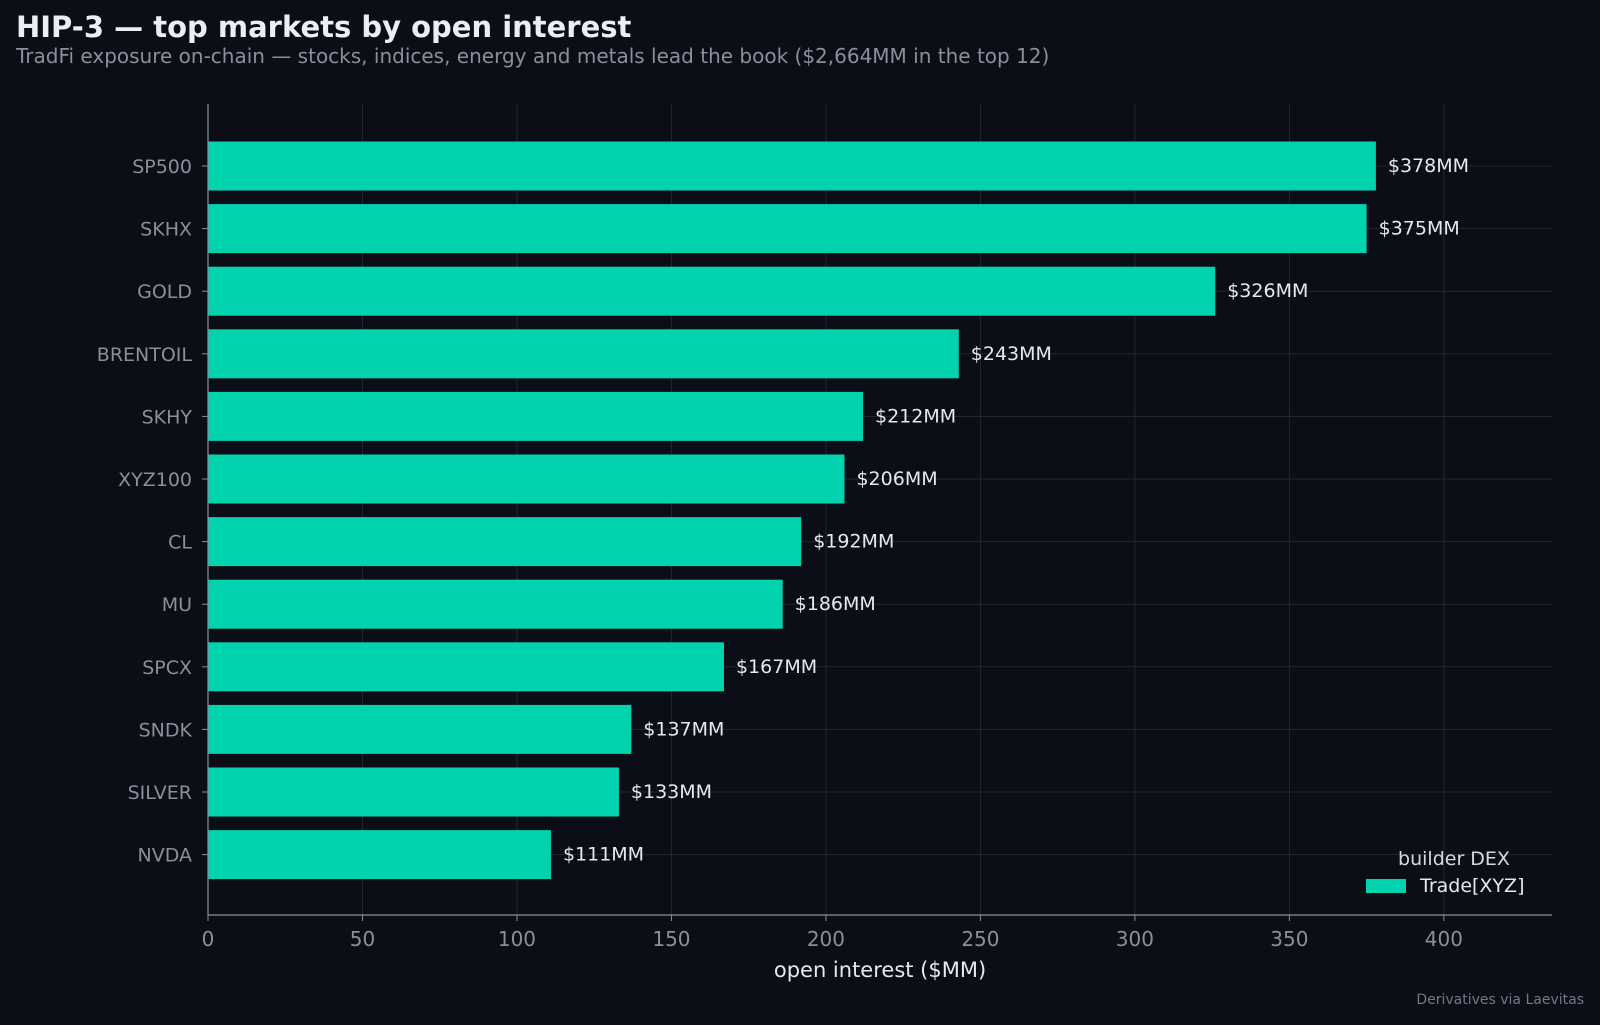 This screenshot has width=1600, height=1025. I want to click on data-label: $133MM, so click(671, 792).